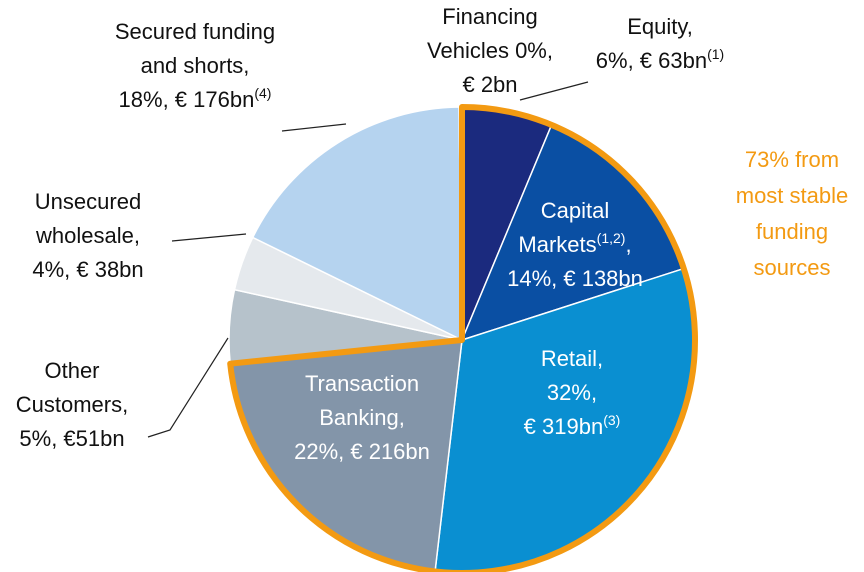 The width and height of the screenshot is (864, 572). I want to click on slice-label: Unsecured, so click(88, 201).